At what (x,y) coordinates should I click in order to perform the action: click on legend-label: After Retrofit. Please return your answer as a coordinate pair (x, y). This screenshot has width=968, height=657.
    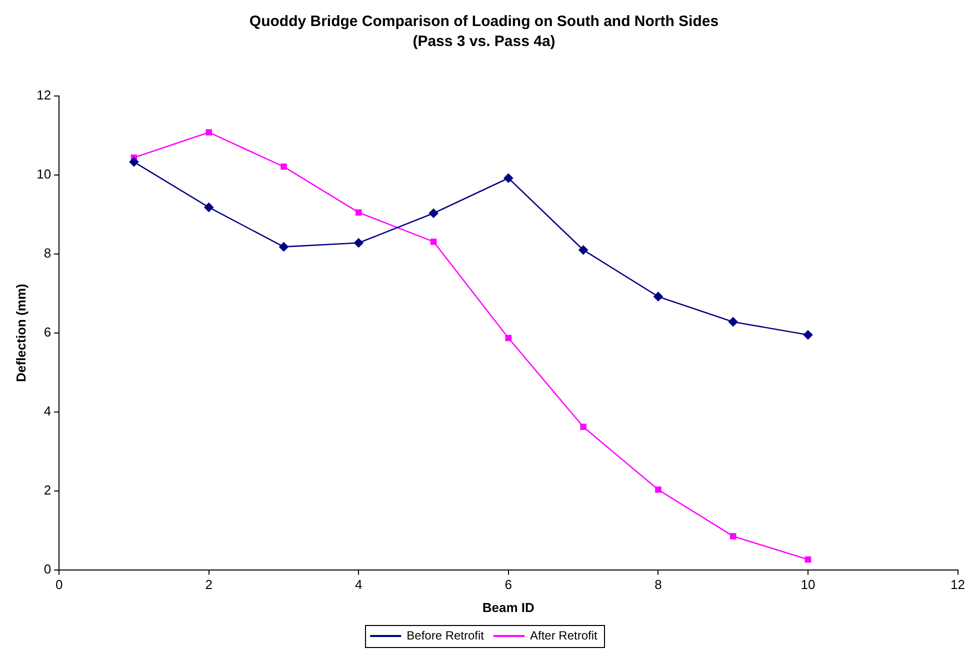
    Looking at the image, I should click on (564, 635).